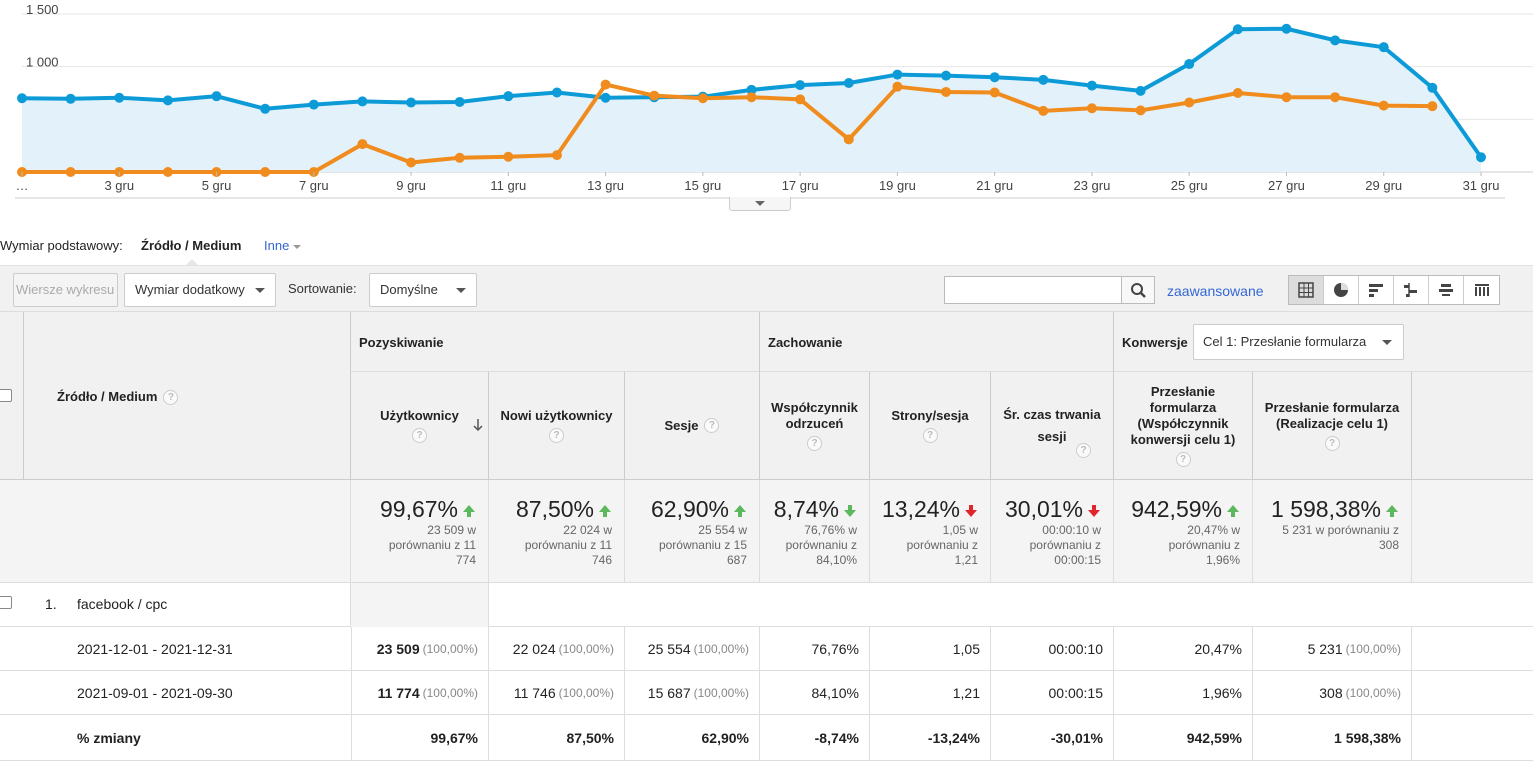 The height and width of the screenshot is (761, 1533). What do you see at coordinates (760, 204) in the screenshot?
I see `chart-collapse-handle` at bounding box center [760, 204].